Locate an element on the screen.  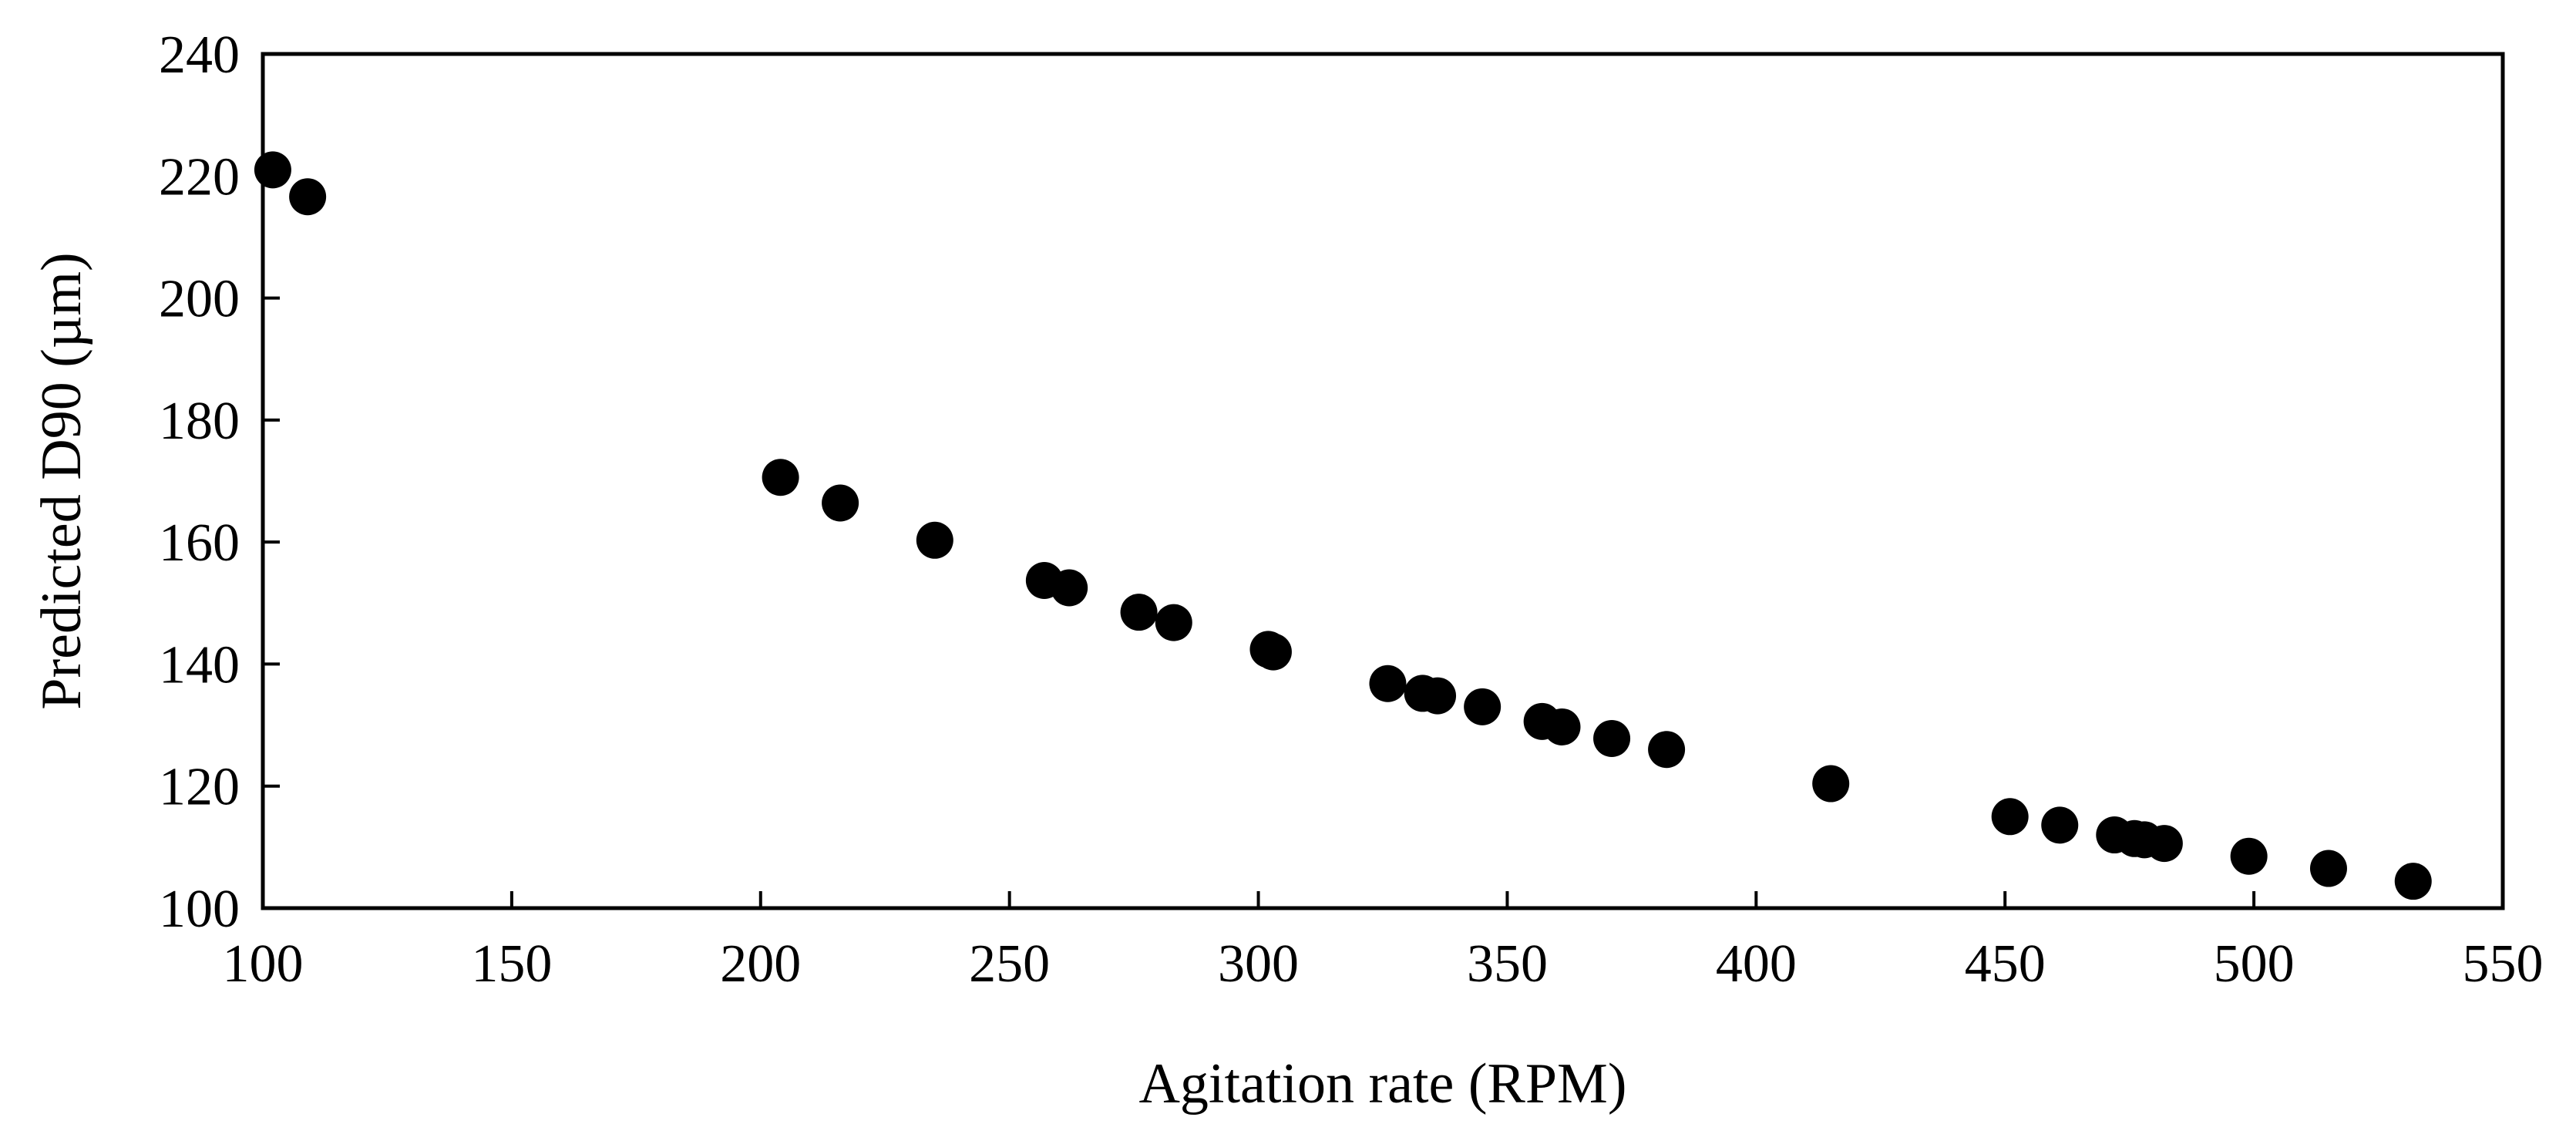
y-axis-title: Predicted D90 (µm) is located at coordinates (61, 480).